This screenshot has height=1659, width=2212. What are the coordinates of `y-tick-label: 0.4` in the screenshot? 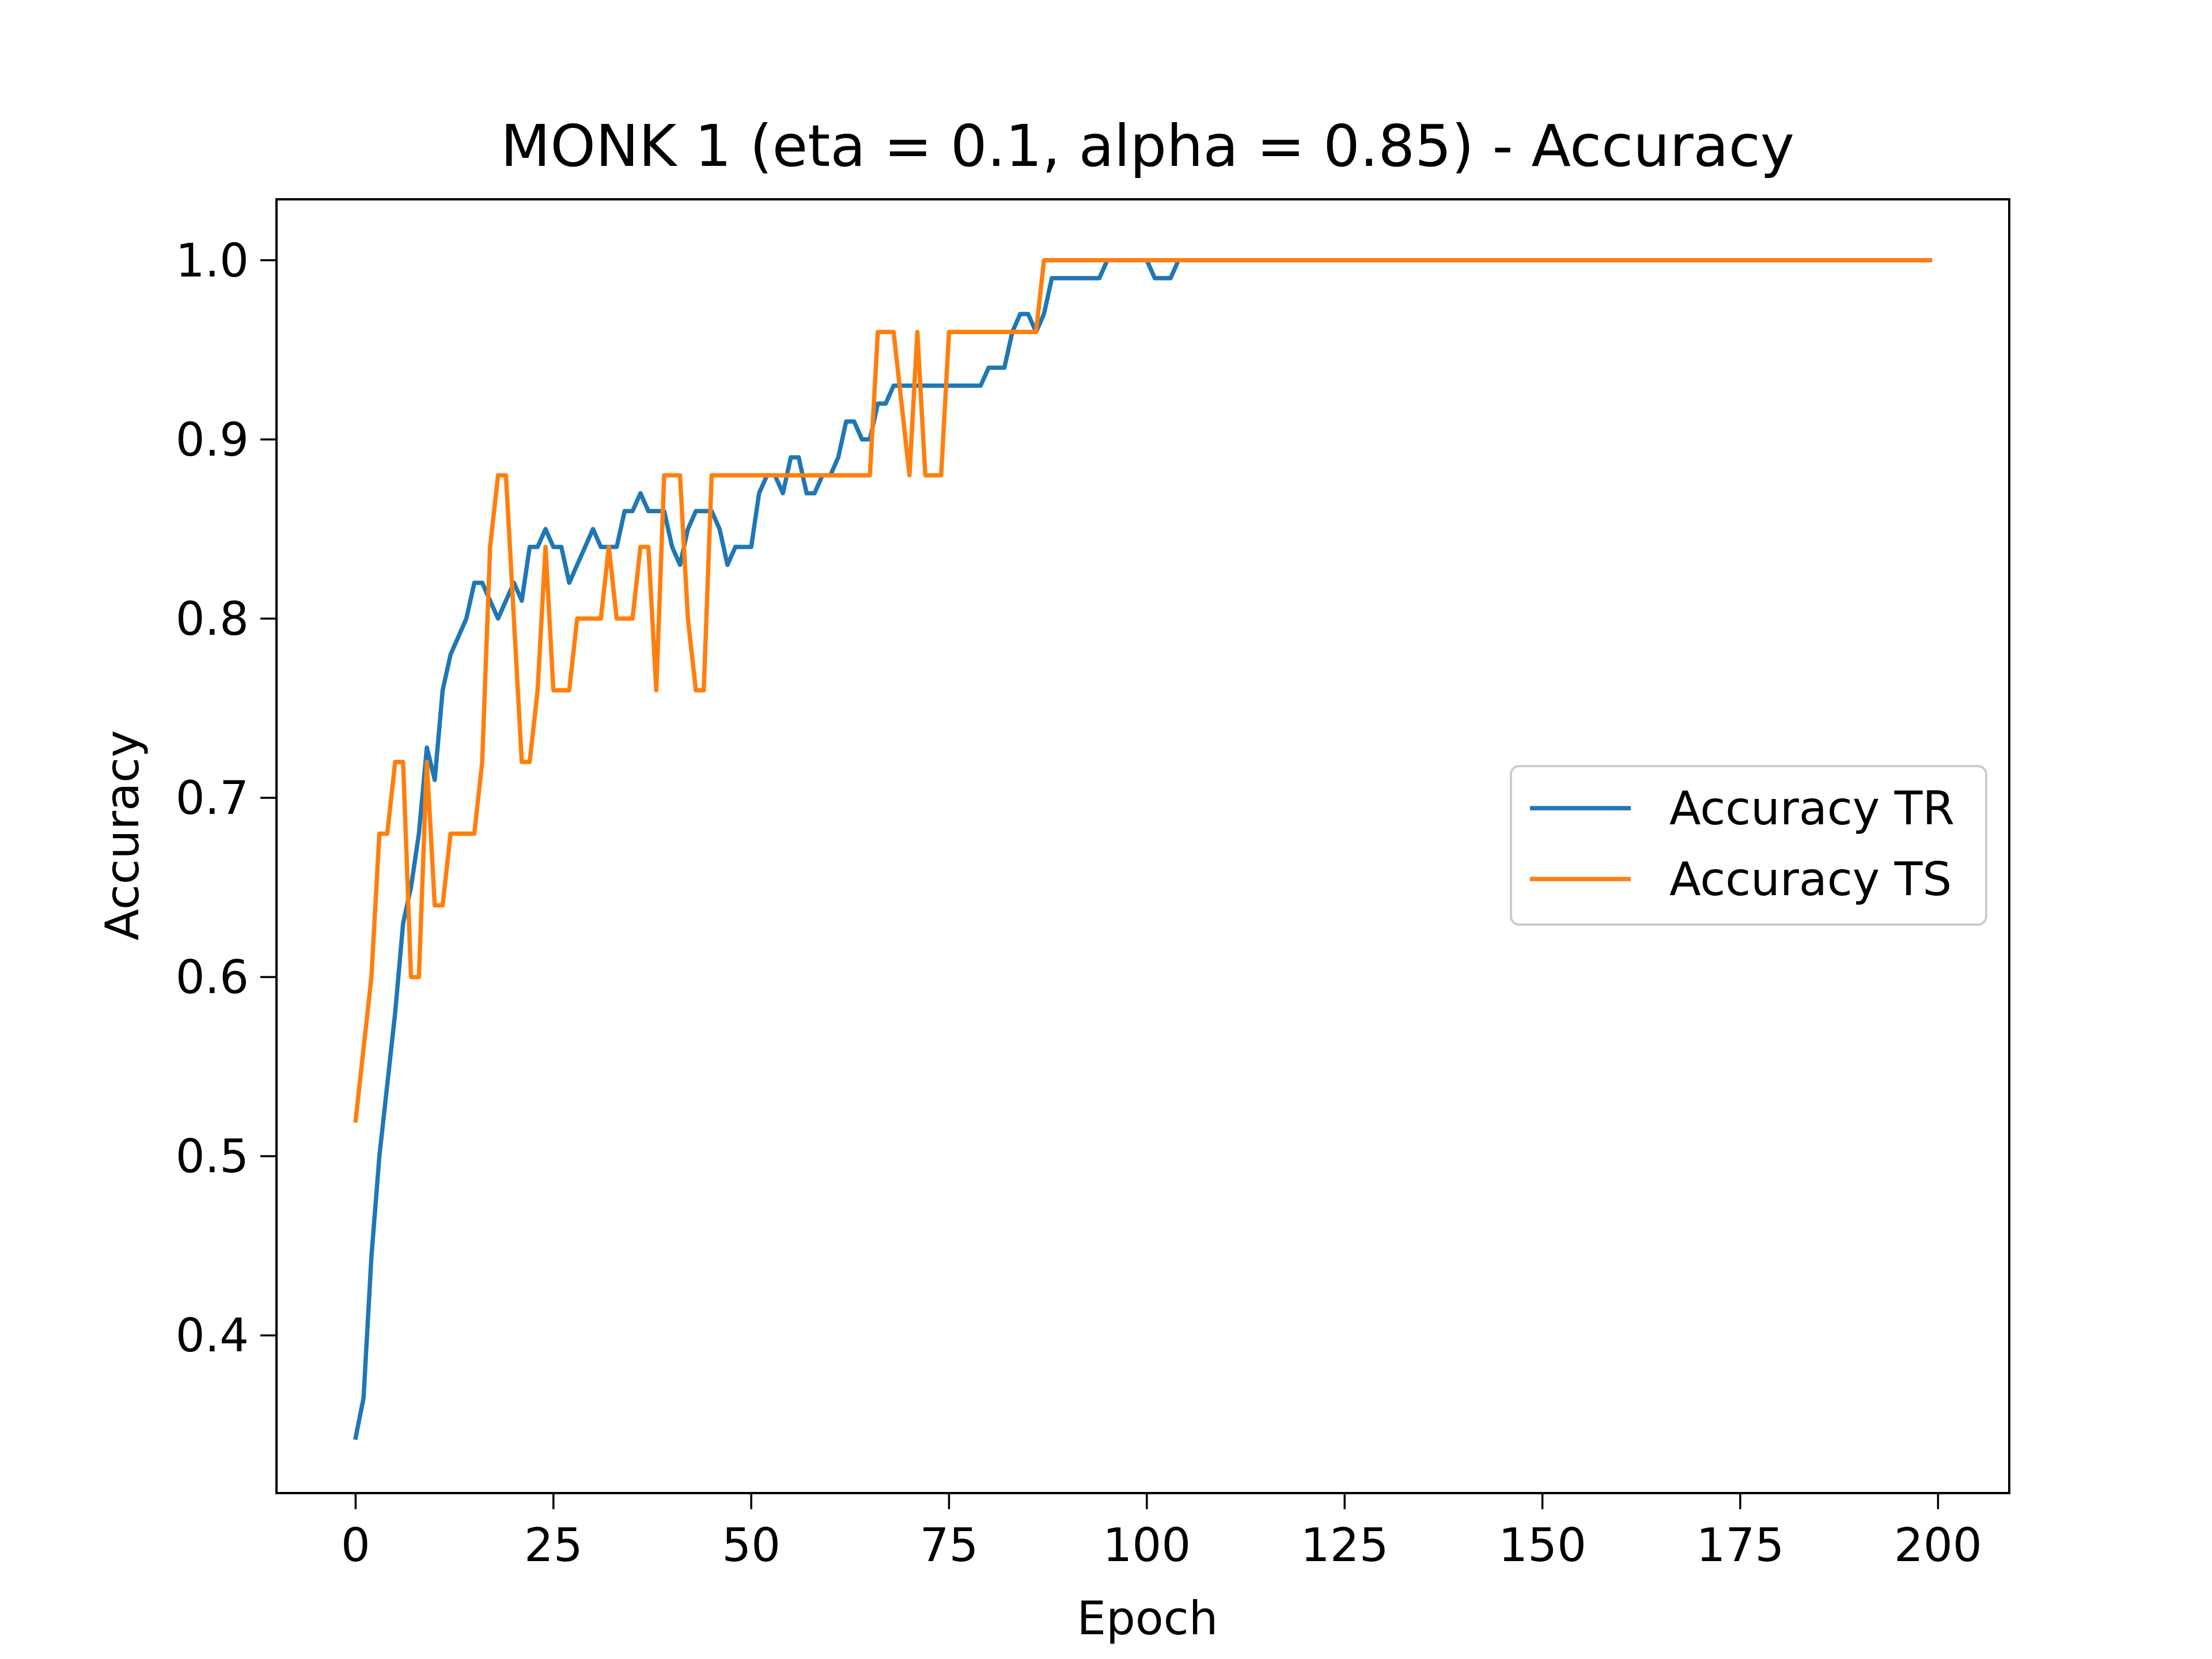 It's located at (212, 1335).